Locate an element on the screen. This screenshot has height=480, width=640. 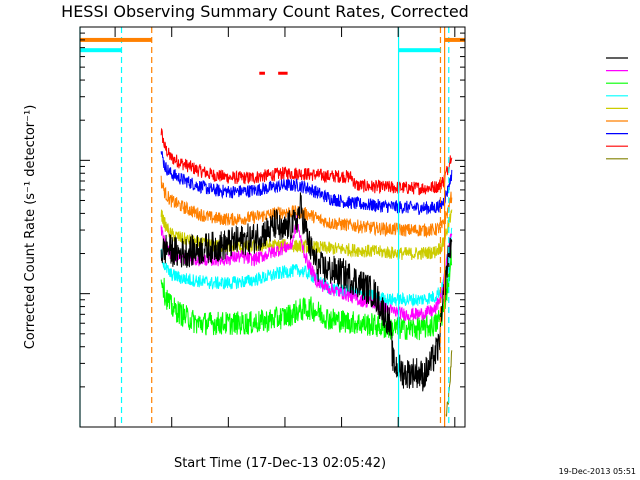
x-axis-label: Start Time (17-Dec-13 02:05:42) is located at coordinates (280, 463).